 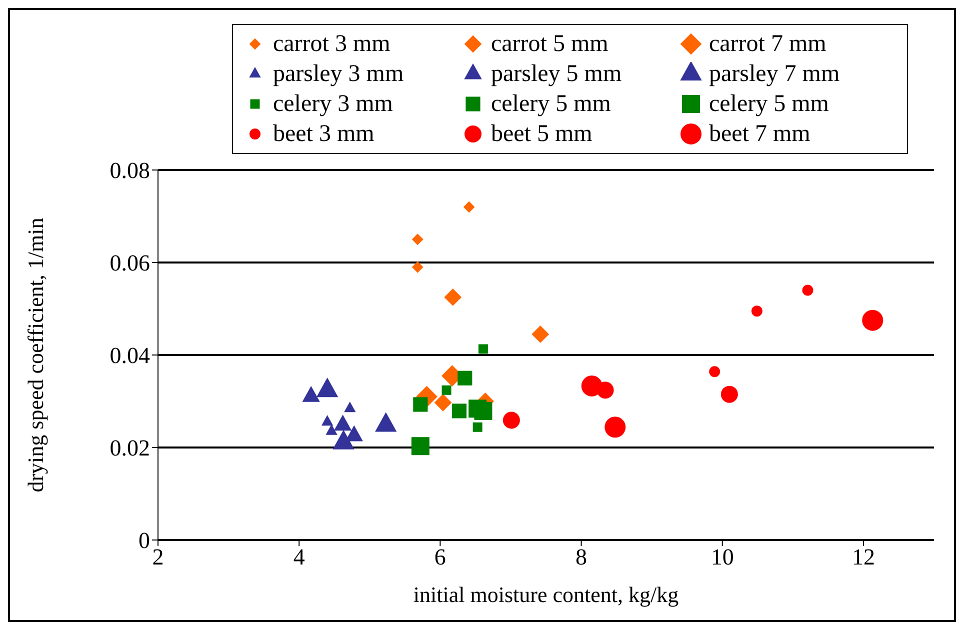 What do you see at coordinates (130, 171) in the screenshot?
I see `y-tick-label: 0.08` at bounding box center [130, 171].